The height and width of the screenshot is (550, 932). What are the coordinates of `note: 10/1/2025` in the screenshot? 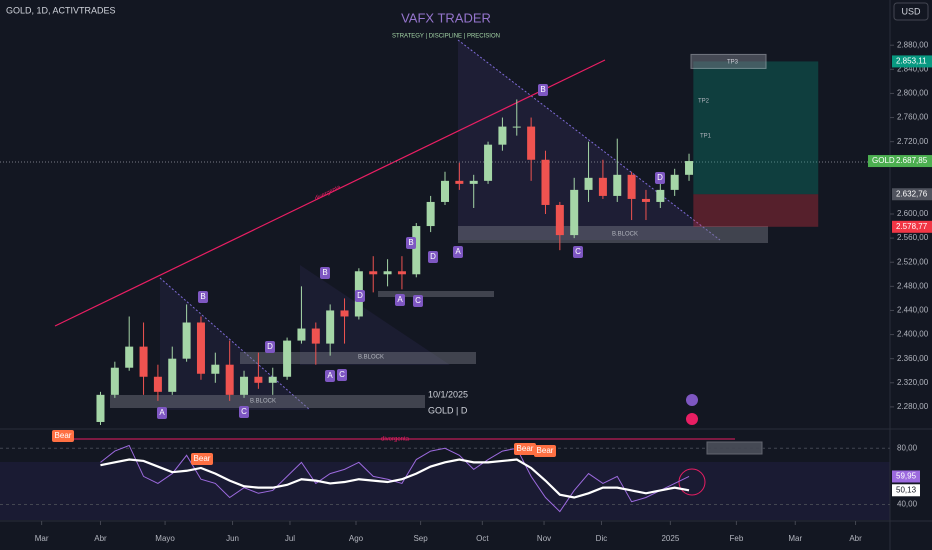 It's located at (448, 394).